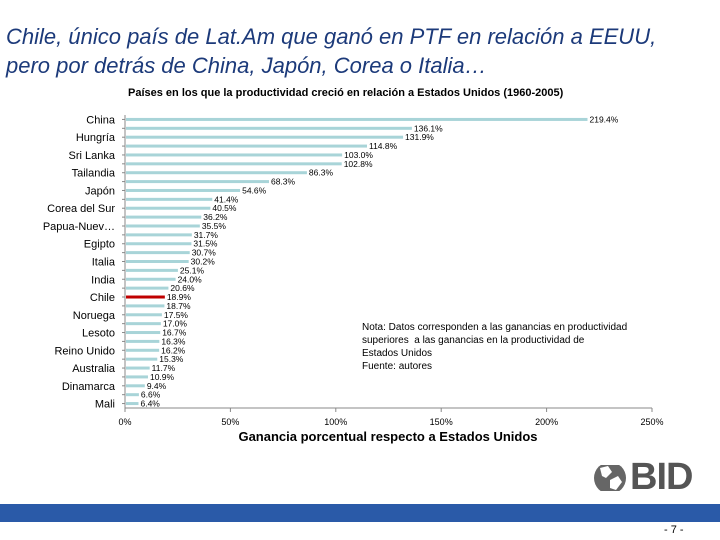 The image size is (720, 540). I want to click on category-label: Corea del Sur, so click(81, 209).